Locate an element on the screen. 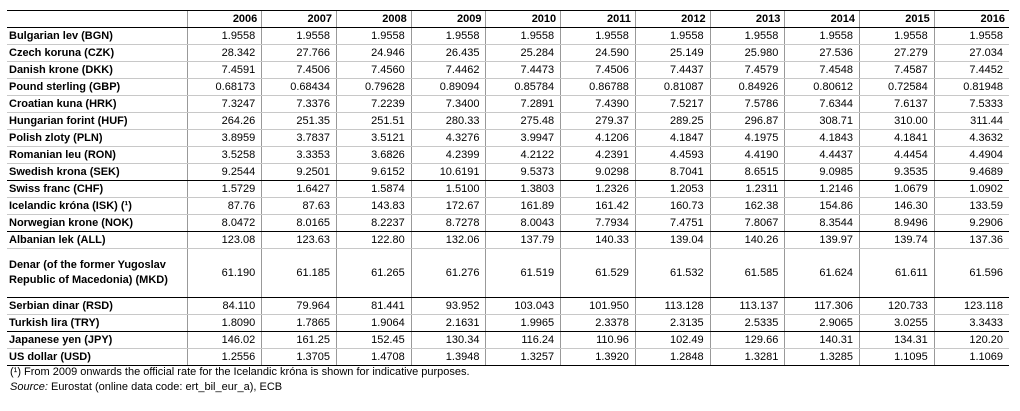 This screenshot has width=1020, height=411. rate-cell: 137.36 is located at coordinates (971, 240).